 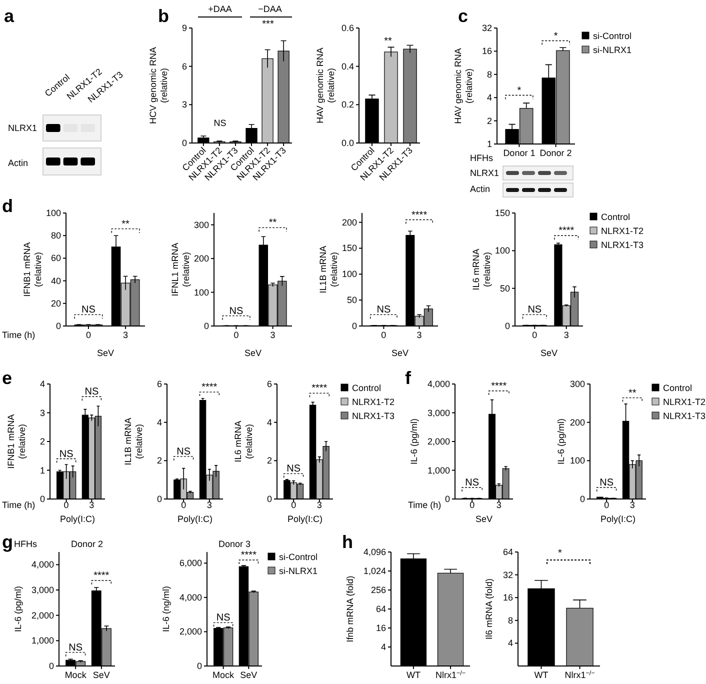 What do you see at coordinates (184, 105) in the screenshot?
I see `y-tick-label: 3` at bounding box center [184, 105].